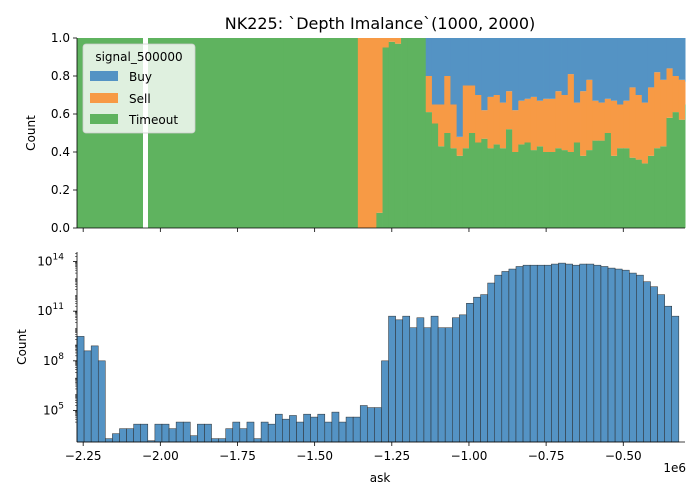 This screenshot has width=700, height=500. Describe the element at coordinates (22, 347) in the screenshot. I see `bottom-y-axis-label: Count` at that location.